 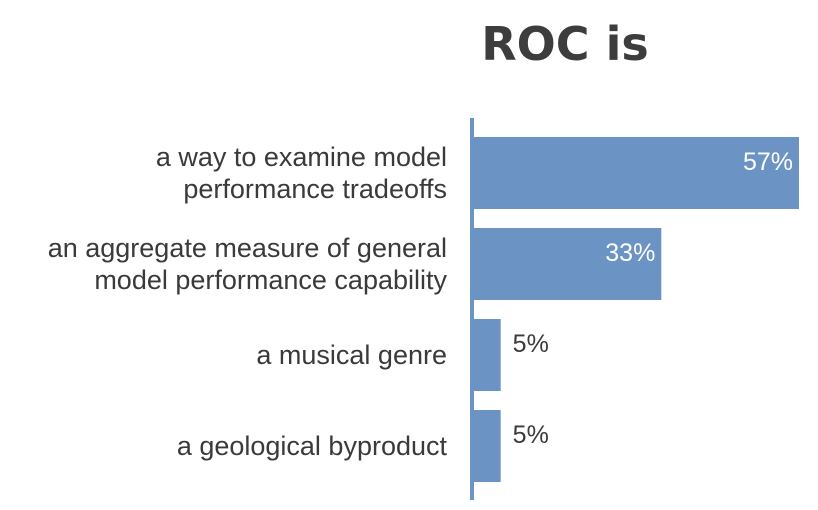 I want to click on category-label-0-line-0: a way to examine model, so click(x=301, y=157).